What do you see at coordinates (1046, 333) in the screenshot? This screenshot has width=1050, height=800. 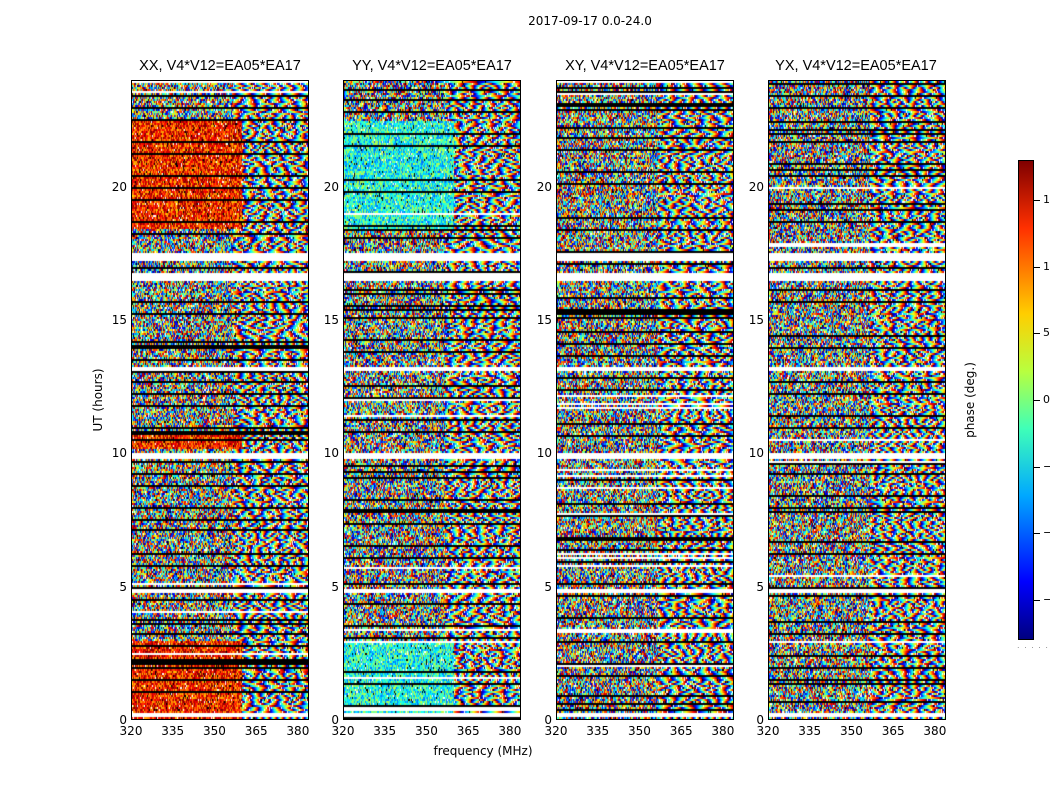 I see `colorbar-tick-label: 50` at bounding box center [1046, 333].